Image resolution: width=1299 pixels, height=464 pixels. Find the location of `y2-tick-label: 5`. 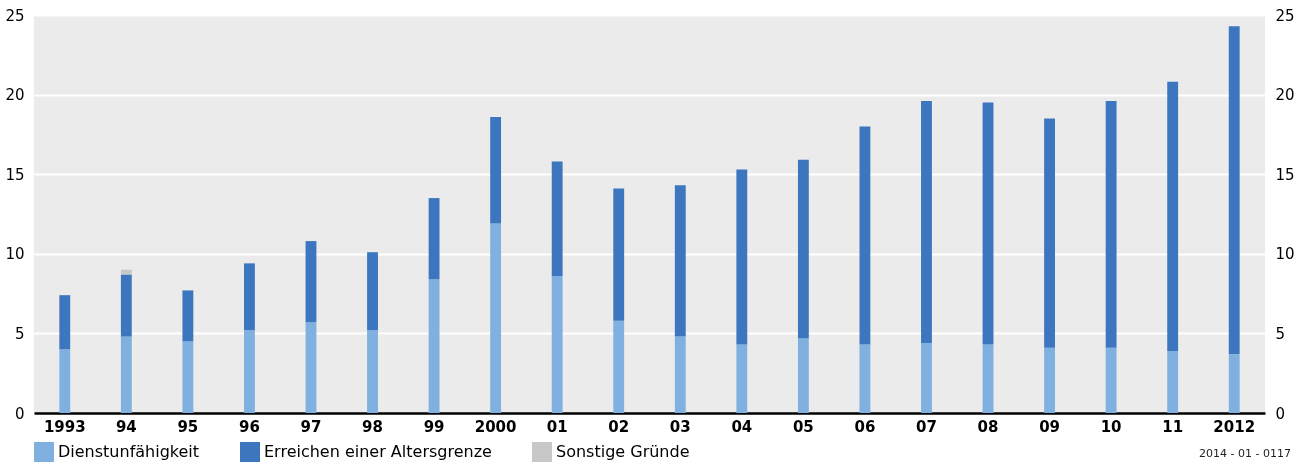

y2-tick-label: 5 is located at coordinates (1280, 333).